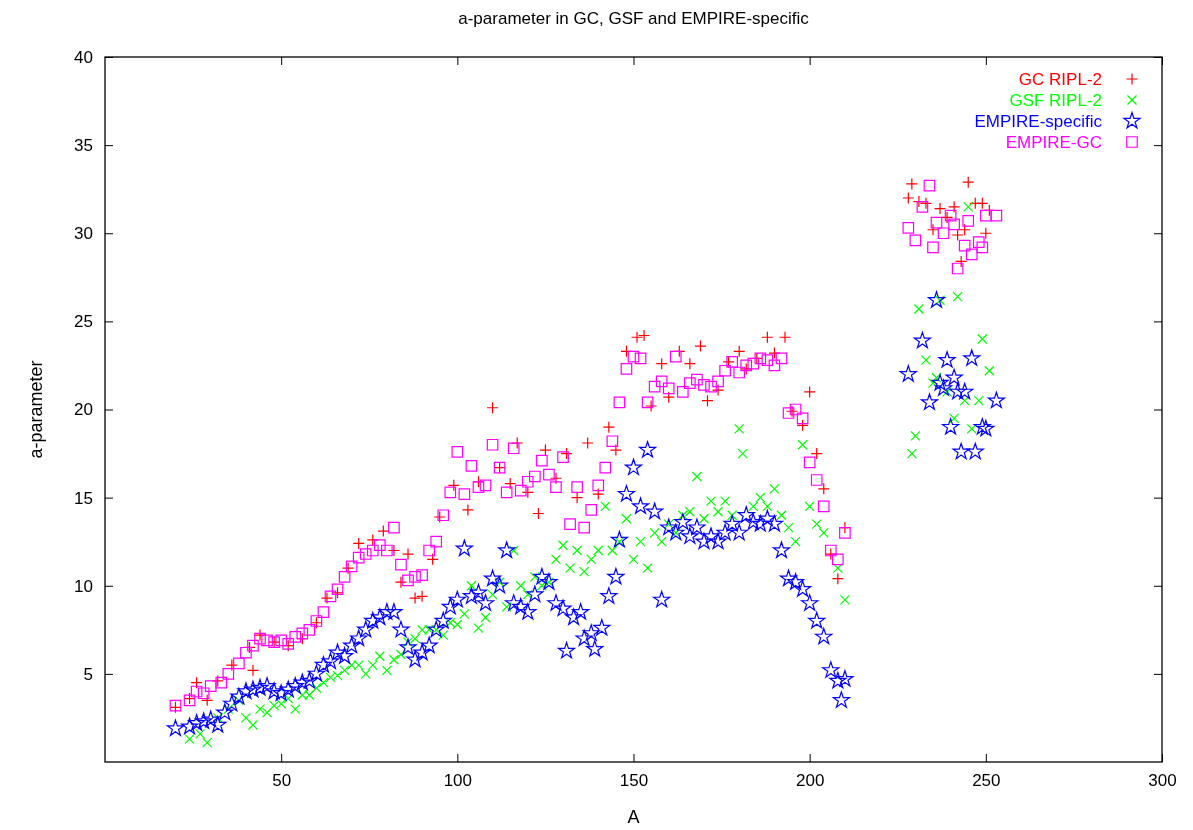 Image resolution: width=1193 pixels, height=830 pixels. I want to click on legend-label: GSF RIPL-2, so click(1055, 100).